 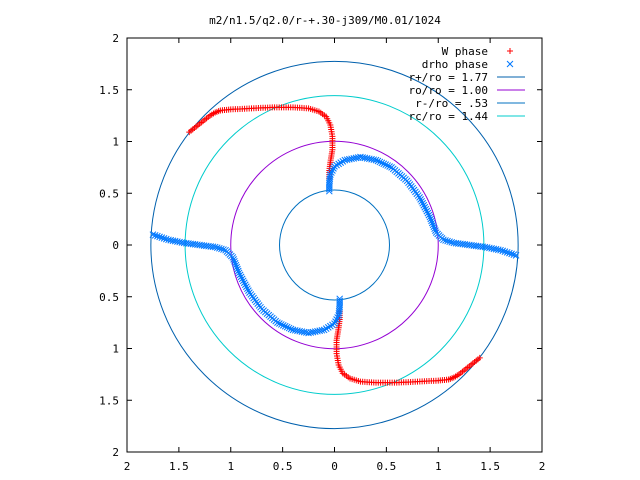 What do you see at coordinates (115, 38) in the screenshot?
I see `y-tick-label: 2` at bounding box center [115, 38].